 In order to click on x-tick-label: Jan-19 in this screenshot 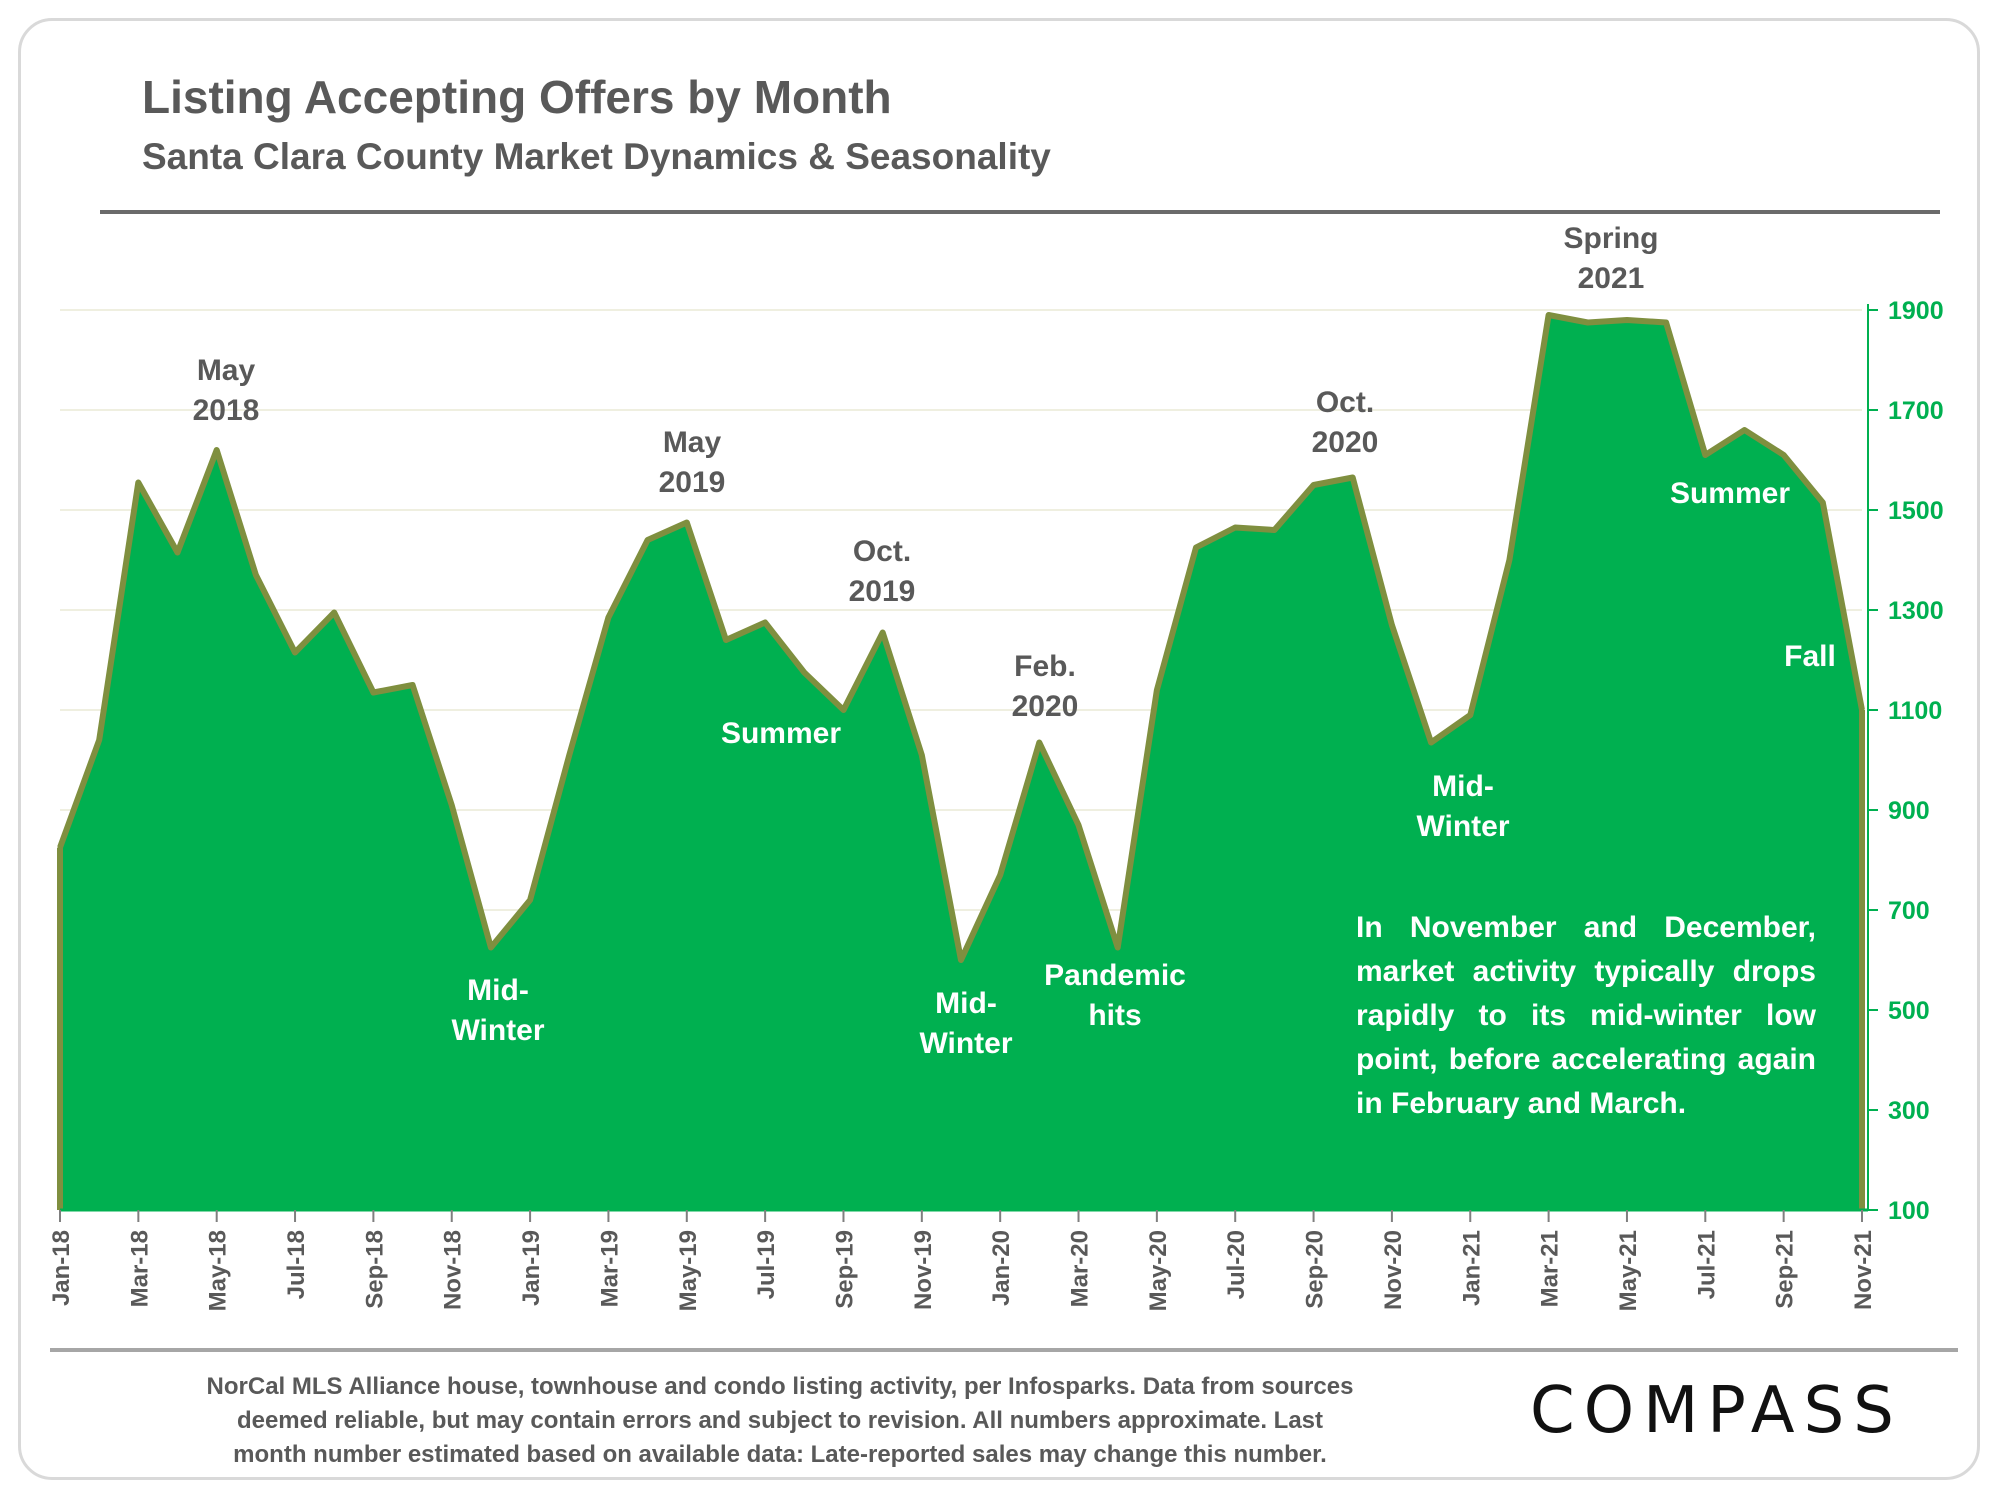, I will do `click(531, 1268)`.